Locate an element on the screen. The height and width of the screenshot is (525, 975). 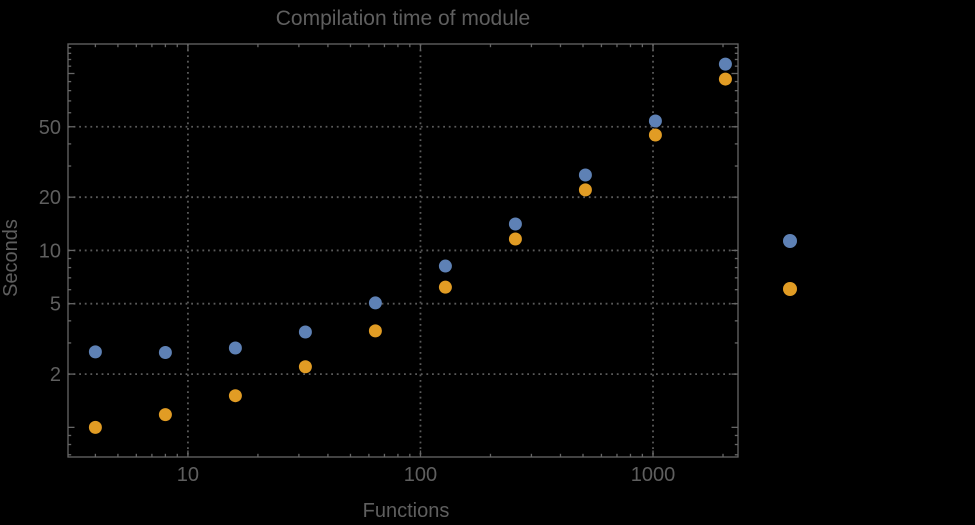
data-point-series-1-blue-x8 is located at coordinates (165, 352).